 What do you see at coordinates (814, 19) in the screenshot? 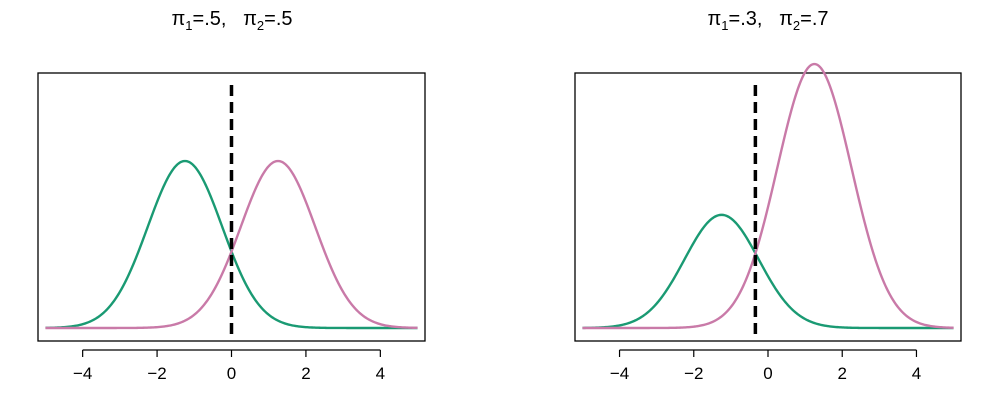
I see `pi2-value: =.7` at bounding box center [814, 19].